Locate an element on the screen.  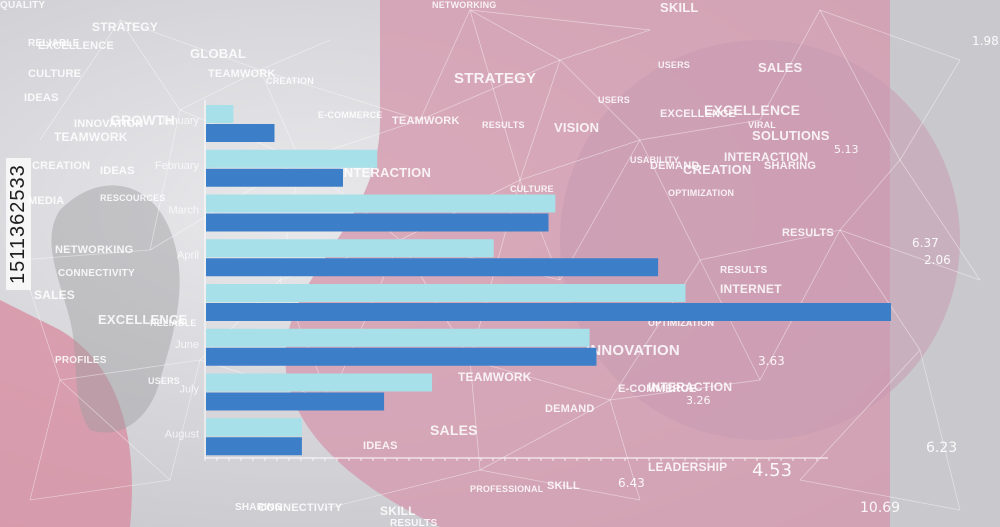
overlay-word: IDEAS is located at coordinates (117, 171).